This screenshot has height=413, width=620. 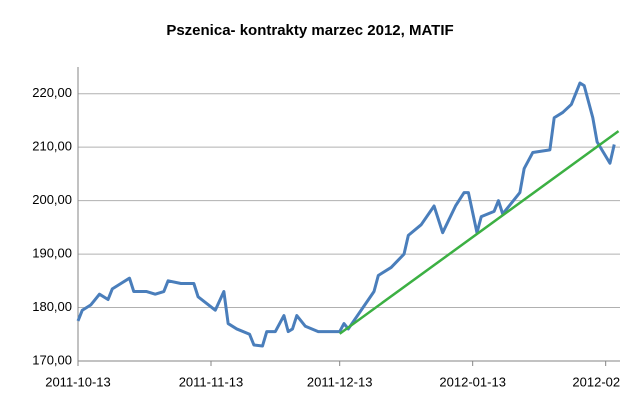 I want to click on y-tick-label: 170,00, so click(x=52, y=359).